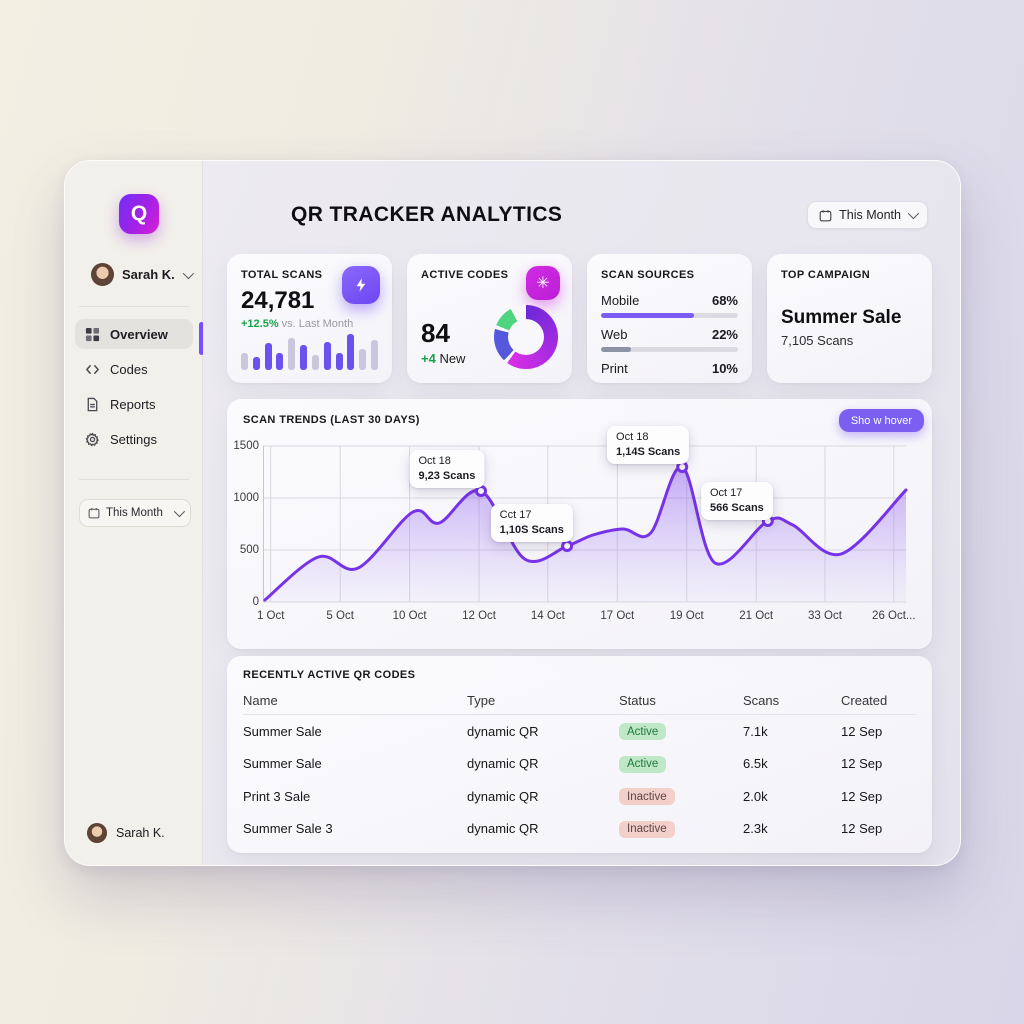 This screenshot has height=1024, width=1024. I want to click on chart-tooltip: Oct 17 566 Scans, so click(736, 501).